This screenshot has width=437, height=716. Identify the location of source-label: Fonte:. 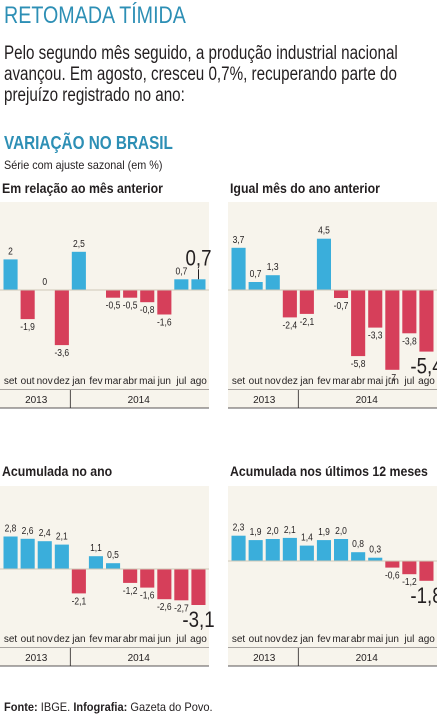
(21, 707).